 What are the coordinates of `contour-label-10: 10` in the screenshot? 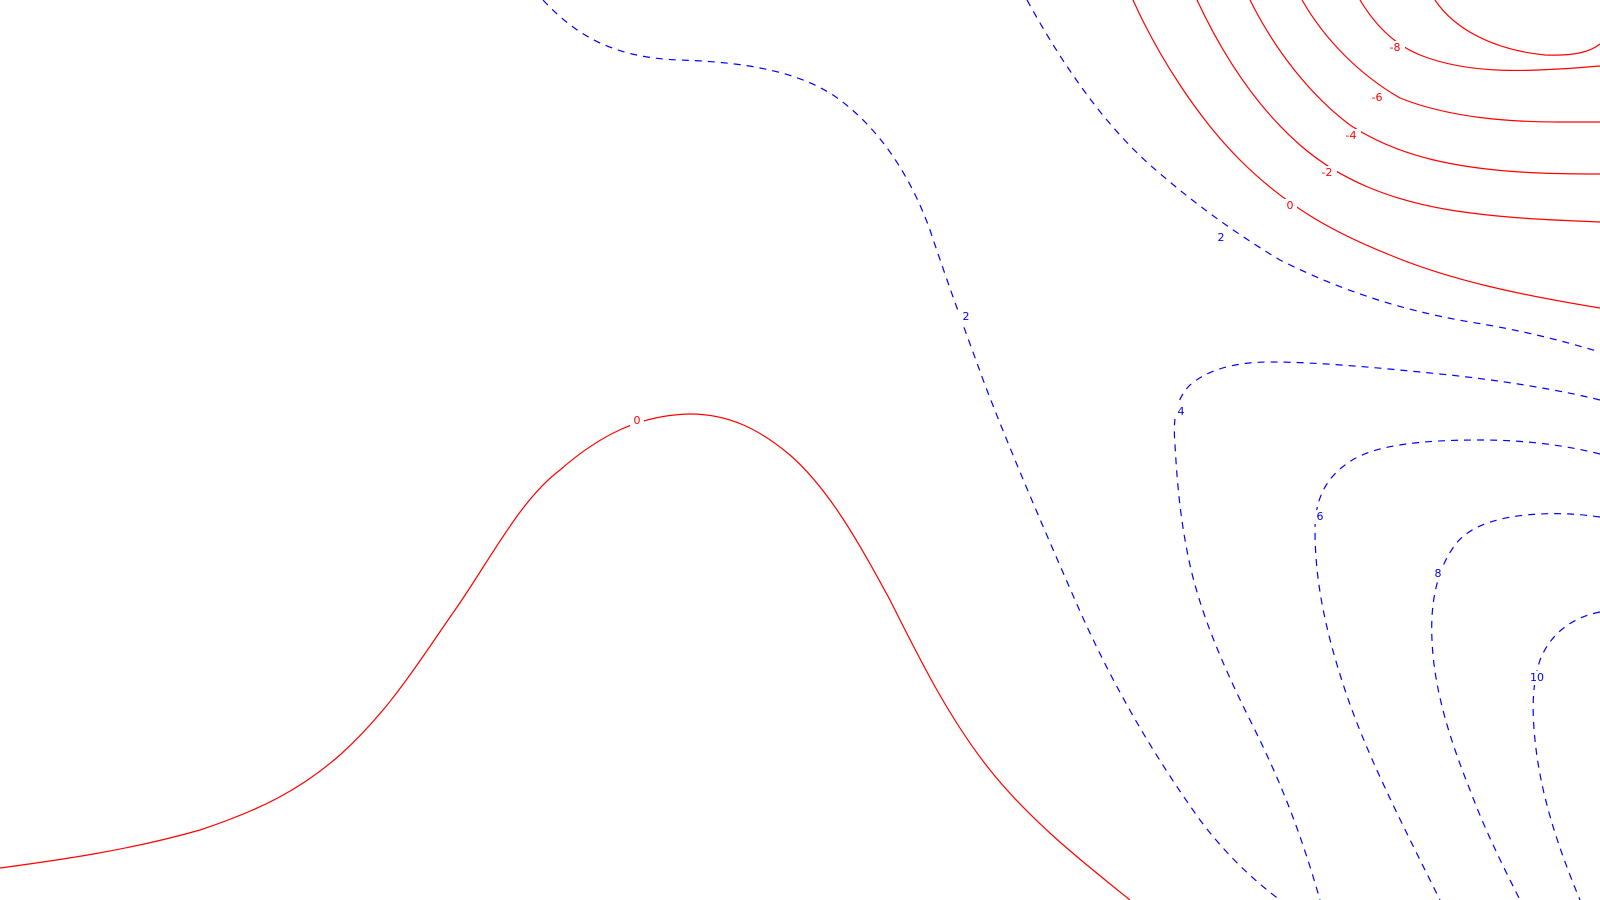 It's located at (1537, 677).